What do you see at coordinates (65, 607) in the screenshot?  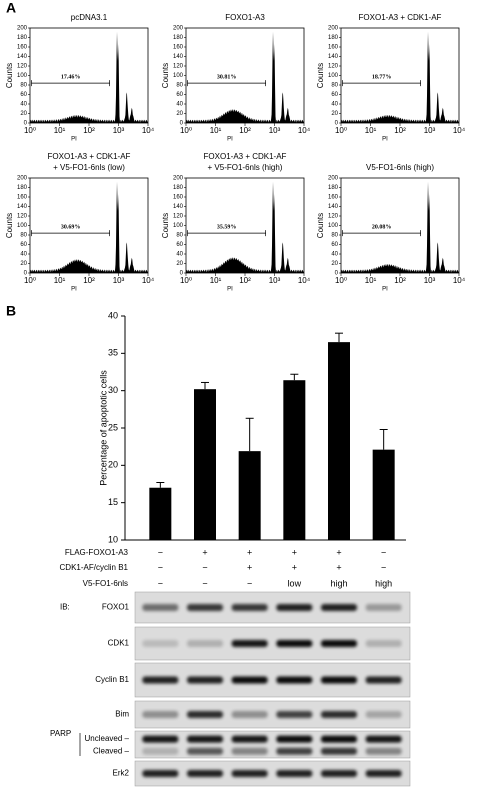 I see `ib-label: IB:` at bounding box center [65, 607].